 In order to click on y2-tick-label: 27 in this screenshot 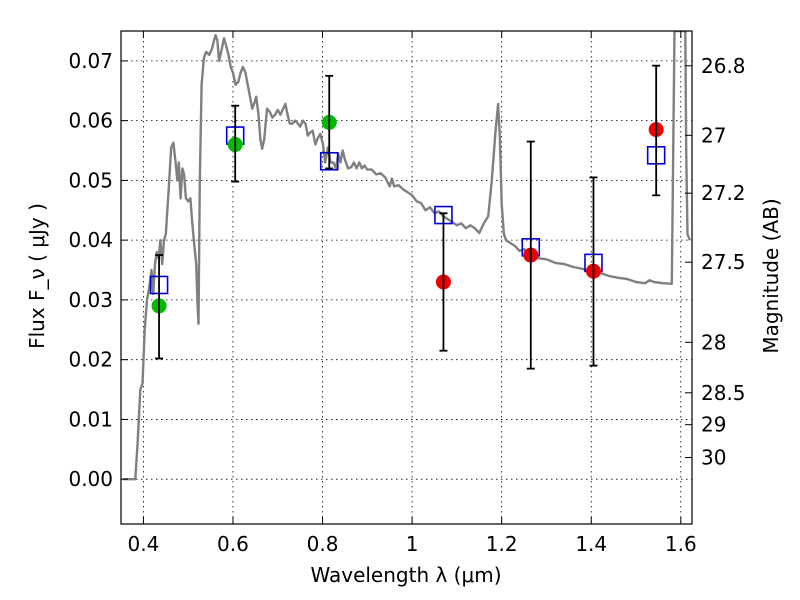, I will do `click(713, 135)`.